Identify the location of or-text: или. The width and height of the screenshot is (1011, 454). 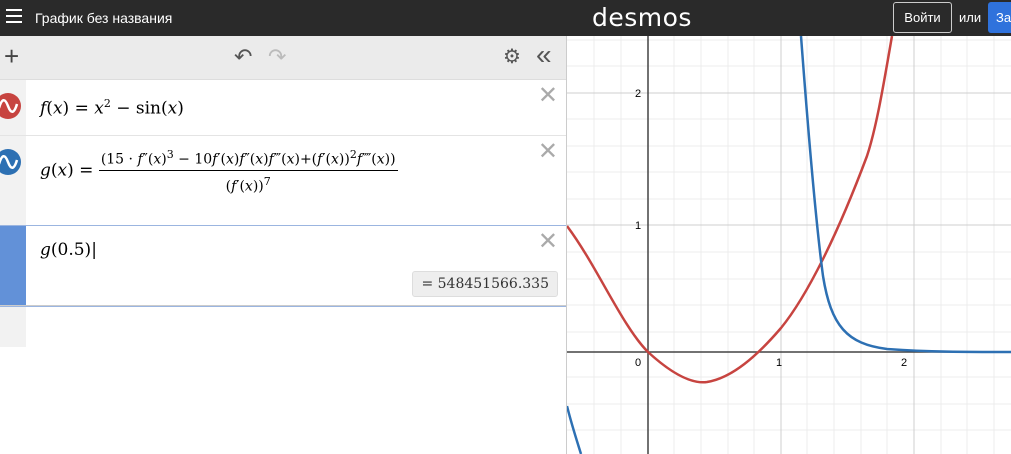
(970, 17).